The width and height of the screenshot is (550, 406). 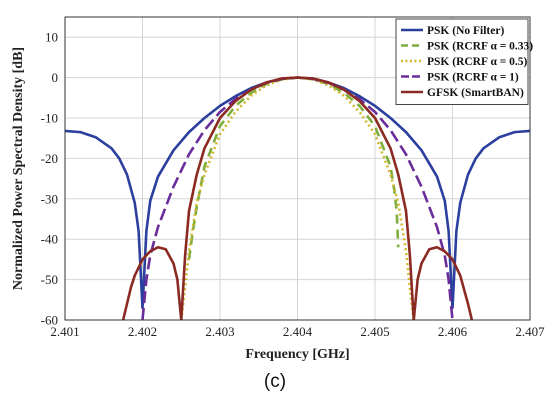 What do you see at coordinates (142, 331) in the screenshot?
I see `x-tick-label: 2.402` at bounding box center [142, 331].